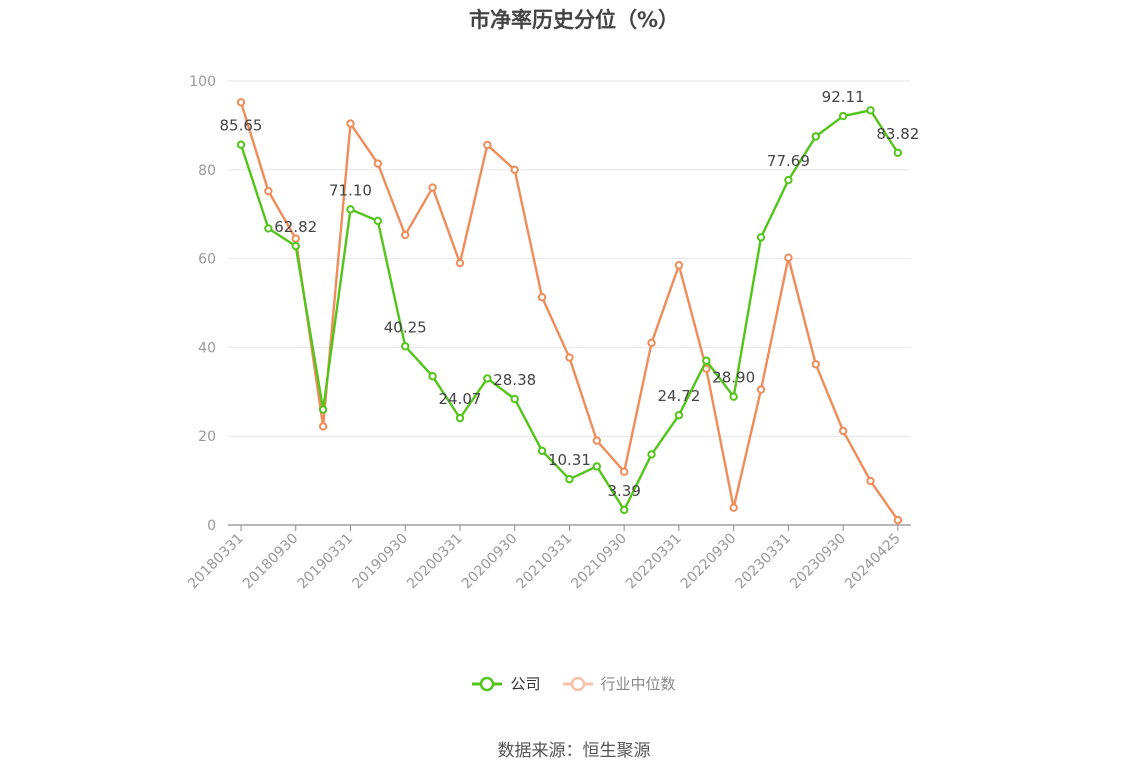 The width and height of the screenshot is (1148, 776). I want to click on x-tick-label: 20240425, so click(873, 562).